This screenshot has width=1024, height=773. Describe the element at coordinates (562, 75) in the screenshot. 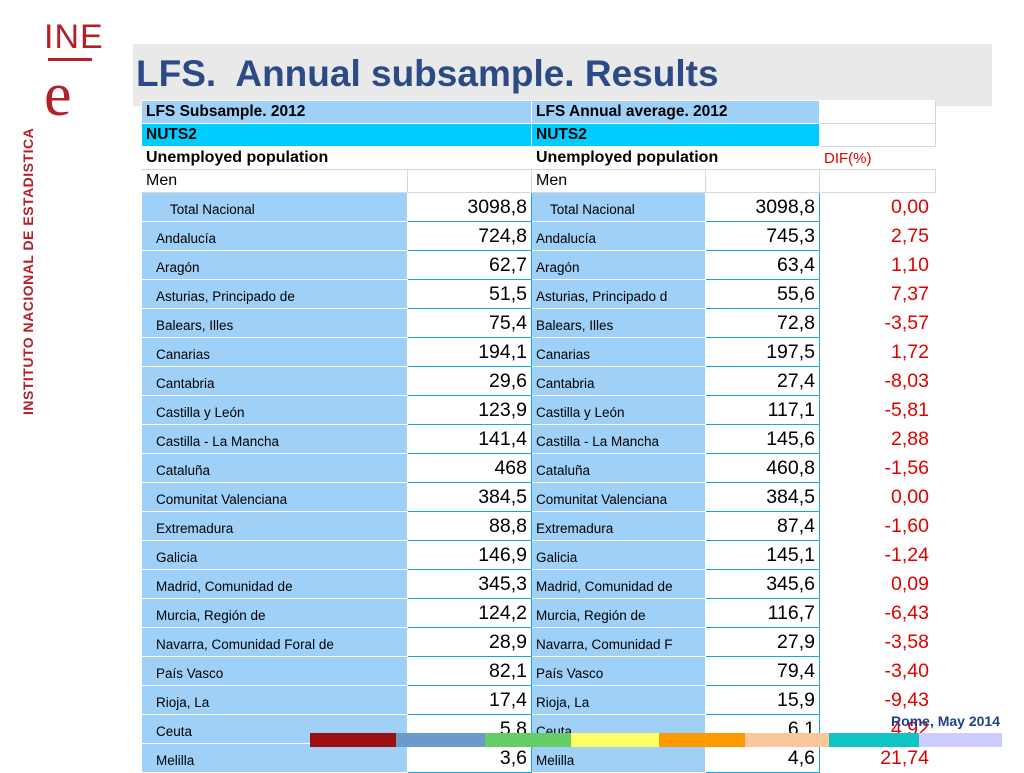

I see `title-banner` at that location.